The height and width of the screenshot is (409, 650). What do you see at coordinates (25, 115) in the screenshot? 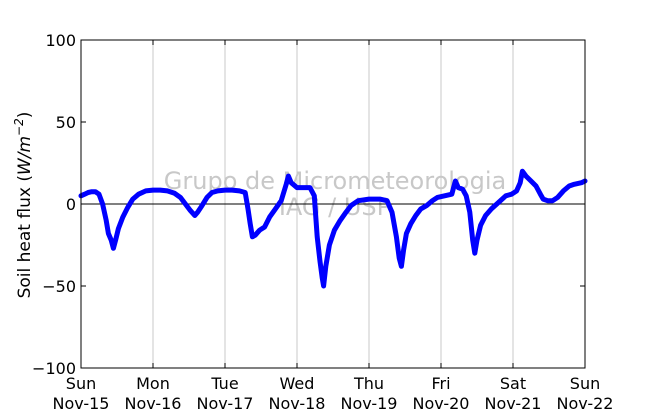
I see `y-axis-label-suffix: )` at bounding box center [25, 115].